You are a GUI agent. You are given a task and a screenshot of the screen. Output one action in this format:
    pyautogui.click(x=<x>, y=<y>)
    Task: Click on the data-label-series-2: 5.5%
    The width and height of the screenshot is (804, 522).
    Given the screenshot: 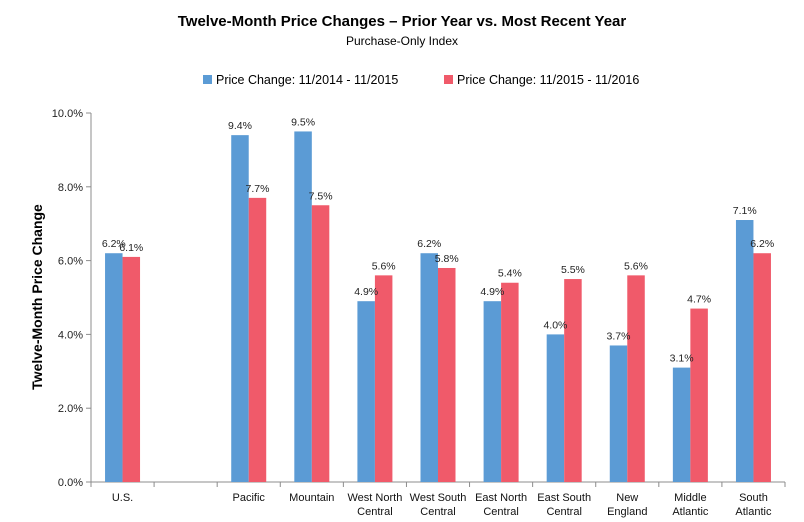 What is the action you would take?
    pyautogui.click(x=573, y=270)
    